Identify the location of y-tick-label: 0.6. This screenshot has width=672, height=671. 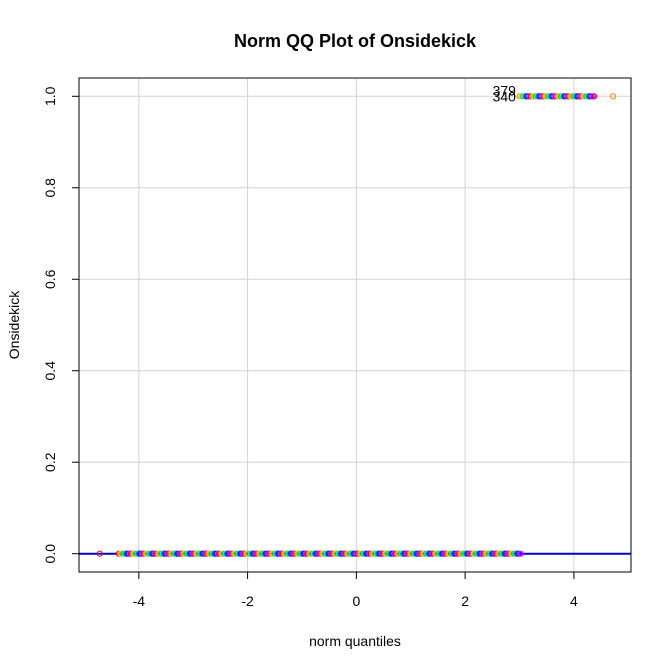
(50, 279).